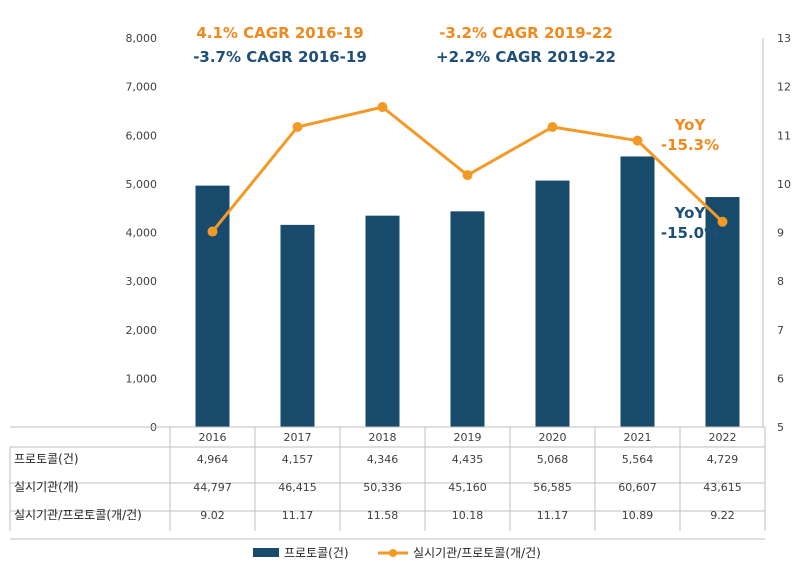 This screenshot has height=572, width=799. I want to click on bar-protocol-2021, so click(637, 291).